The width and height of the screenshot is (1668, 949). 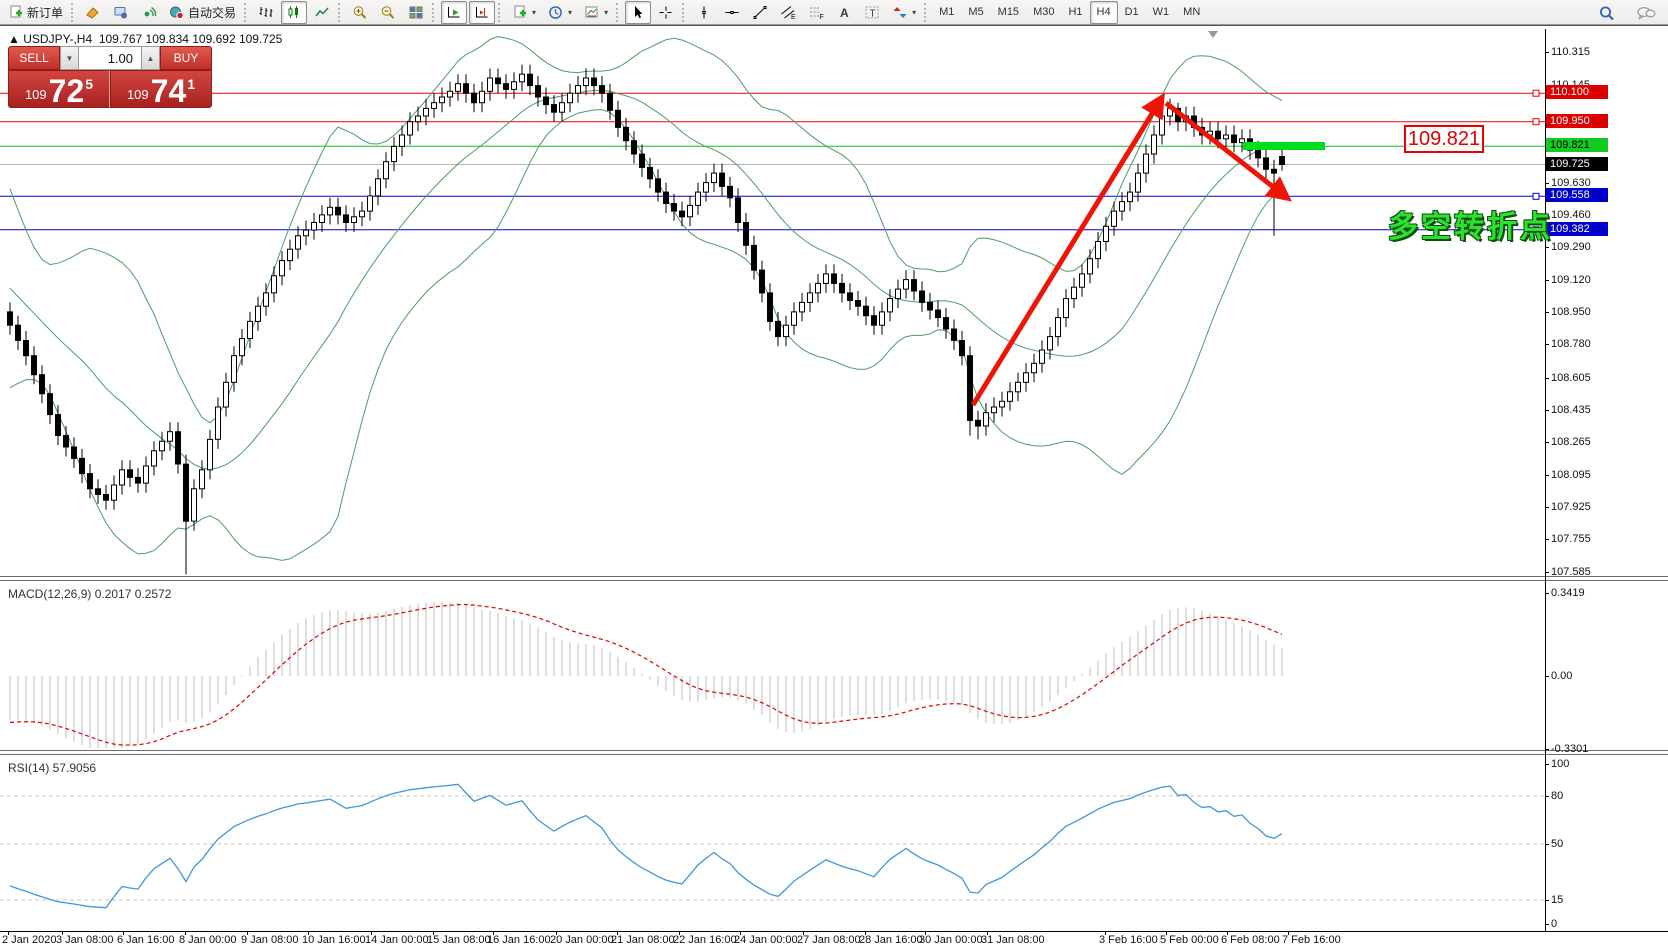 I want to click on svg-text: F, so click(x=822, y=17).